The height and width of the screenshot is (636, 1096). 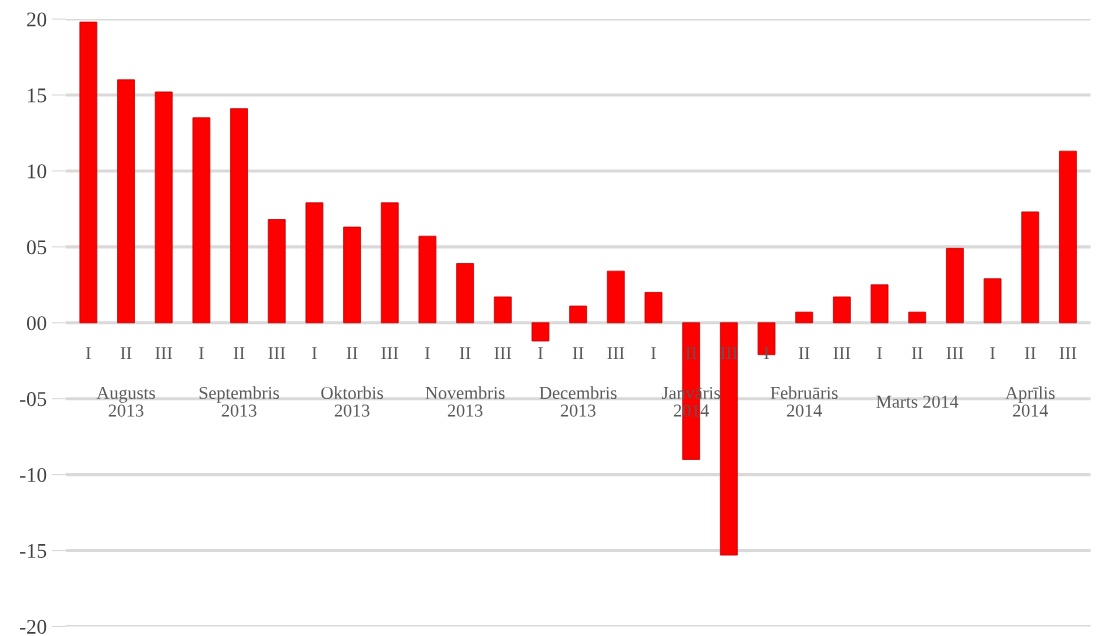 I want to click on y-tick-label: 00, so click(x=36, y=323).